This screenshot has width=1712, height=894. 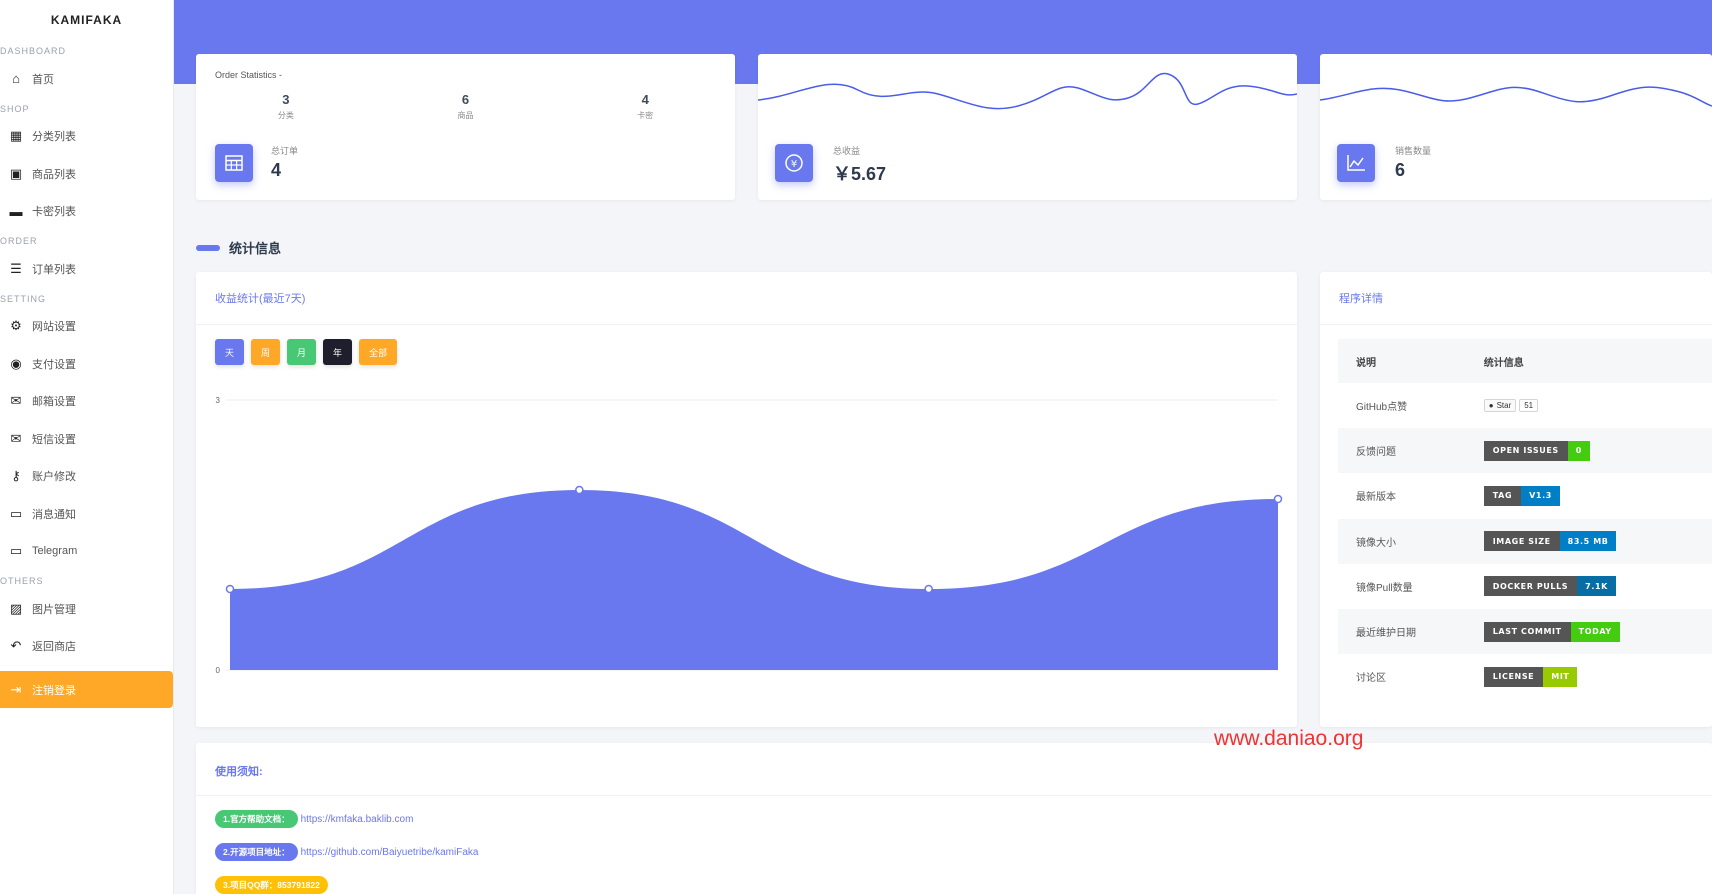 I want to click on row-value: DOCKER PULLS 7.1K, so click(x=1589, y=586).